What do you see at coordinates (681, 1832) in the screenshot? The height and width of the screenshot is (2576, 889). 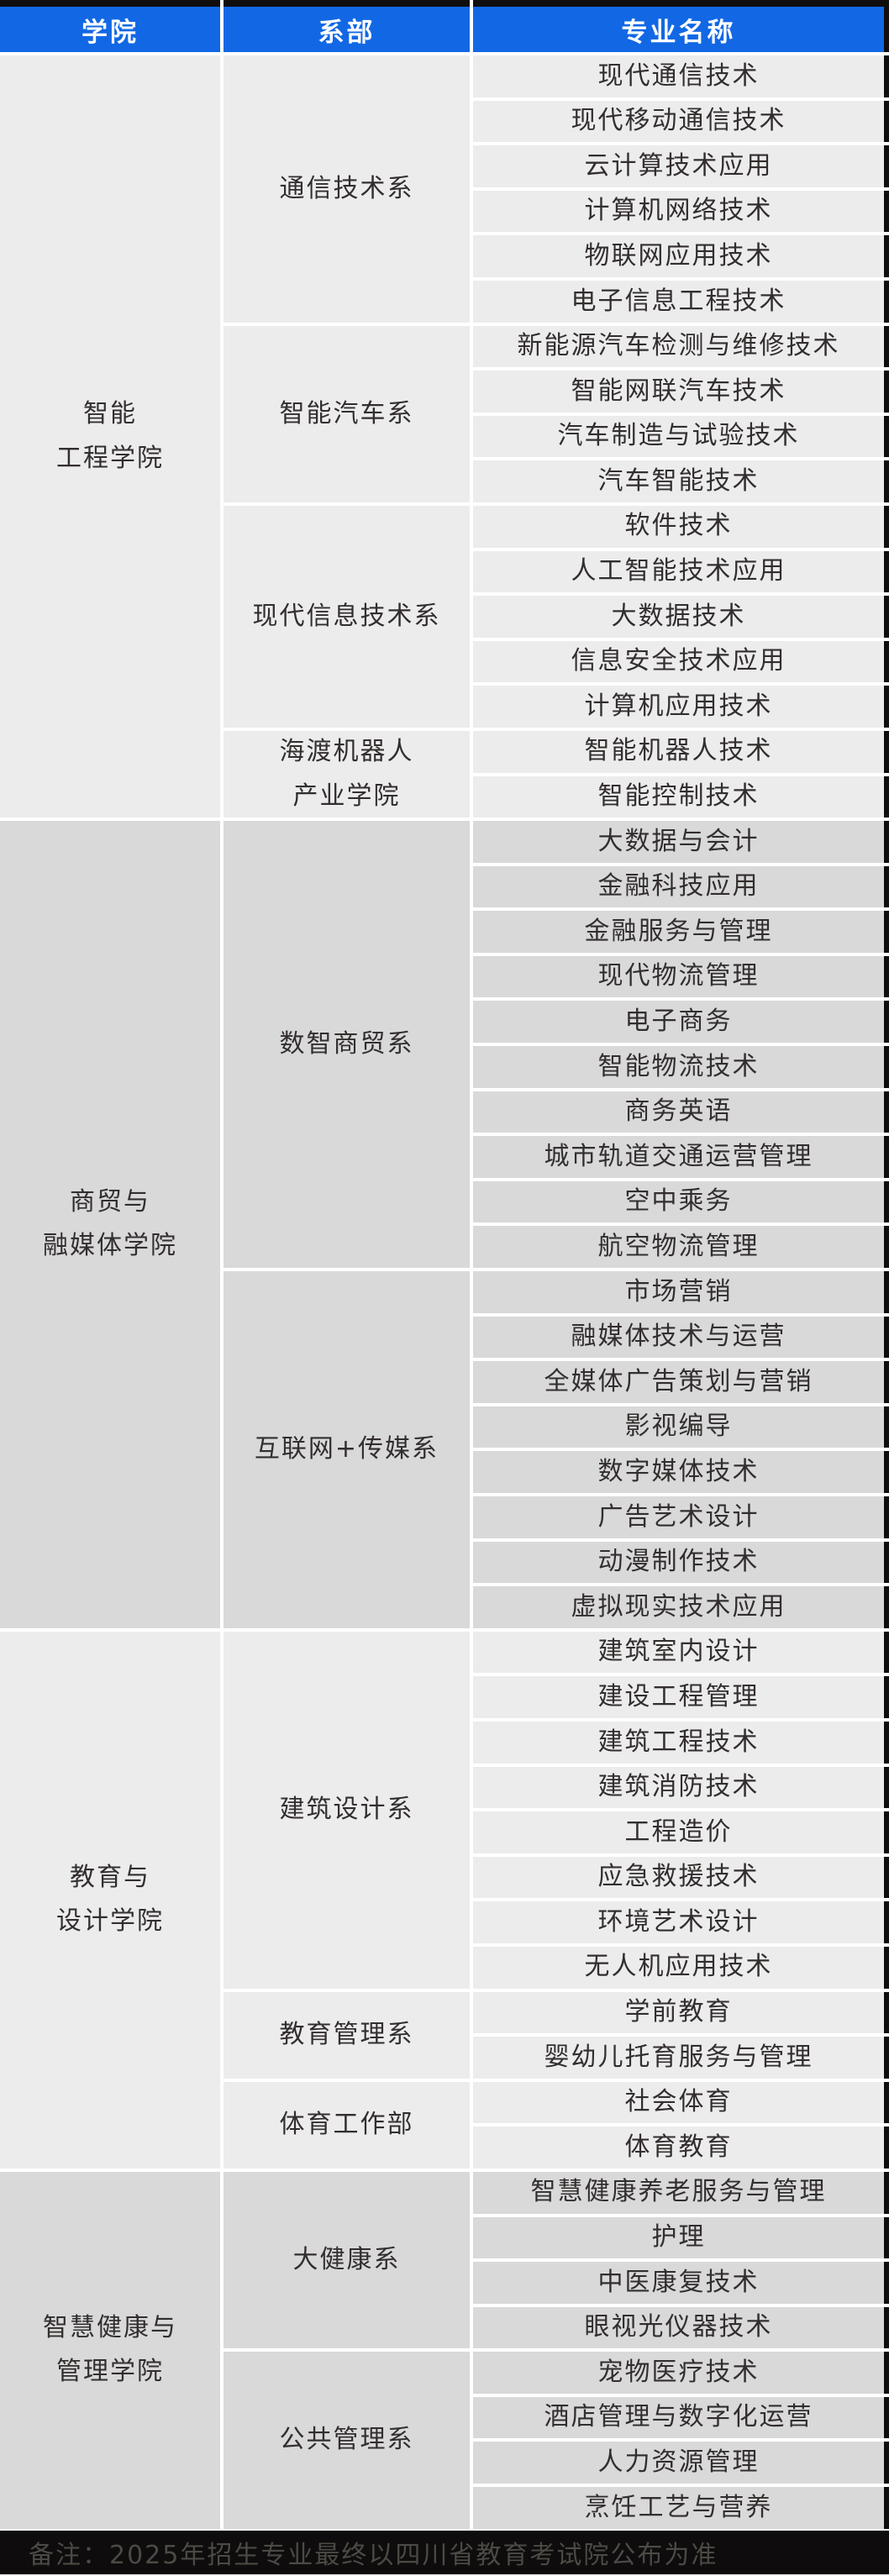 I see `major-cell: 工程造价` at bounding box center [681, 1832].